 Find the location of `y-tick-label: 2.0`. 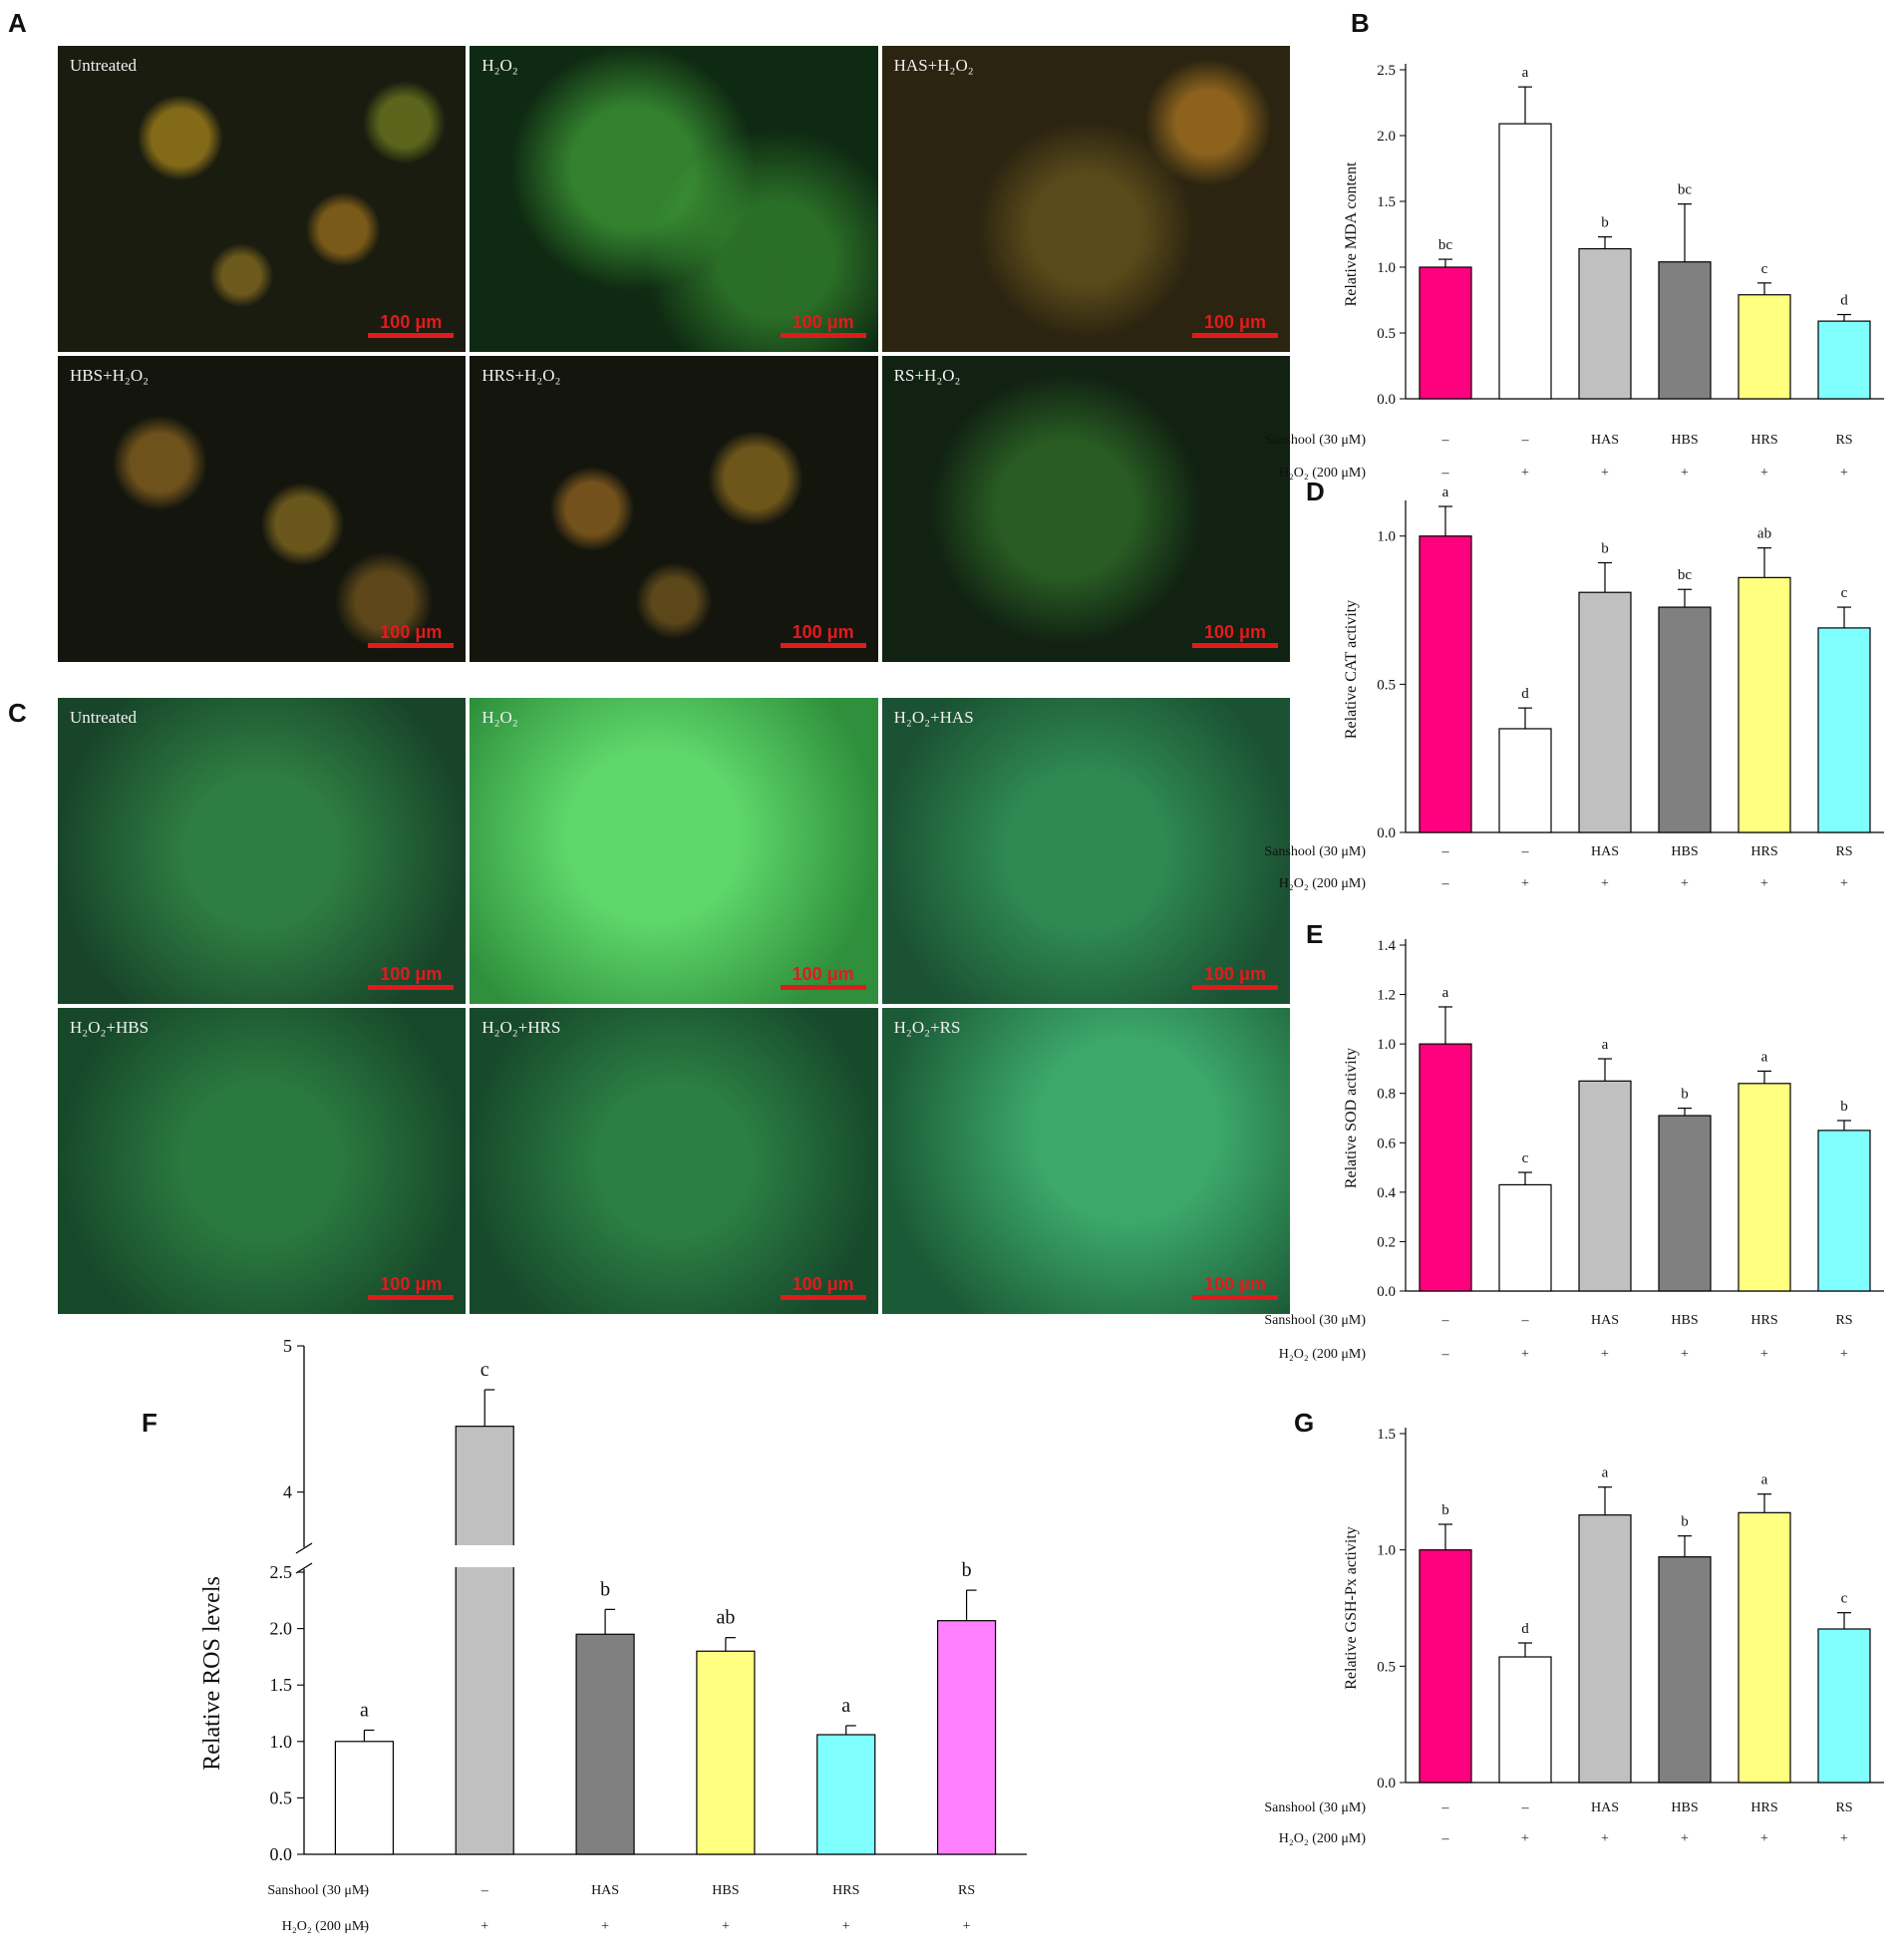

y-tick-label: 2.0 is located at coordinates (281, 1629).